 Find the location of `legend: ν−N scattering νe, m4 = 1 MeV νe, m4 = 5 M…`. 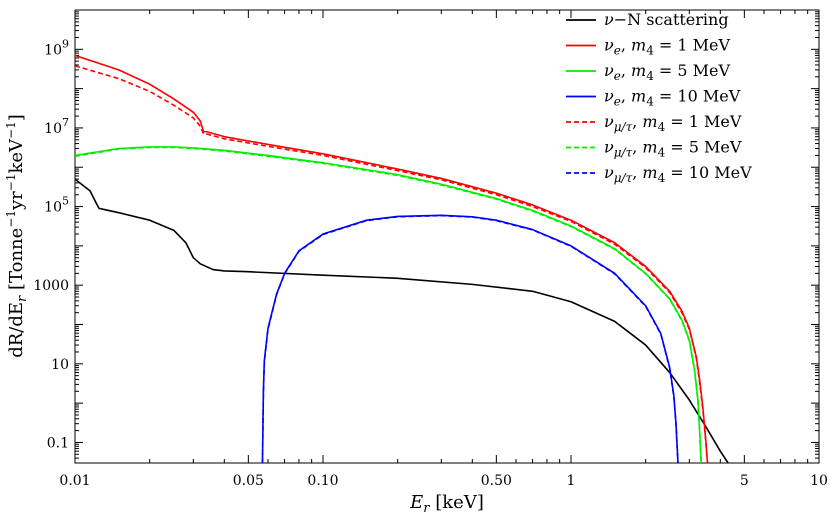

legend: ν−N scattering νe, m4 = 1 MeV νe, m4 = 5 M… is located at coordinates (659, 97).